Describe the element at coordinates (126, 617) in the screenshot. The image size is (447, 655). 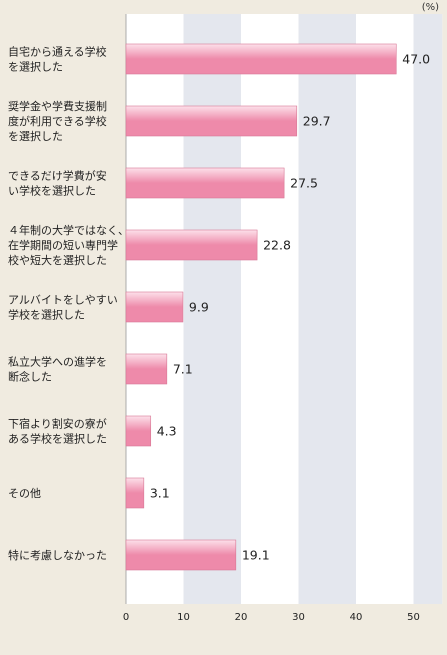
I see `tick-label: 0` at that location.